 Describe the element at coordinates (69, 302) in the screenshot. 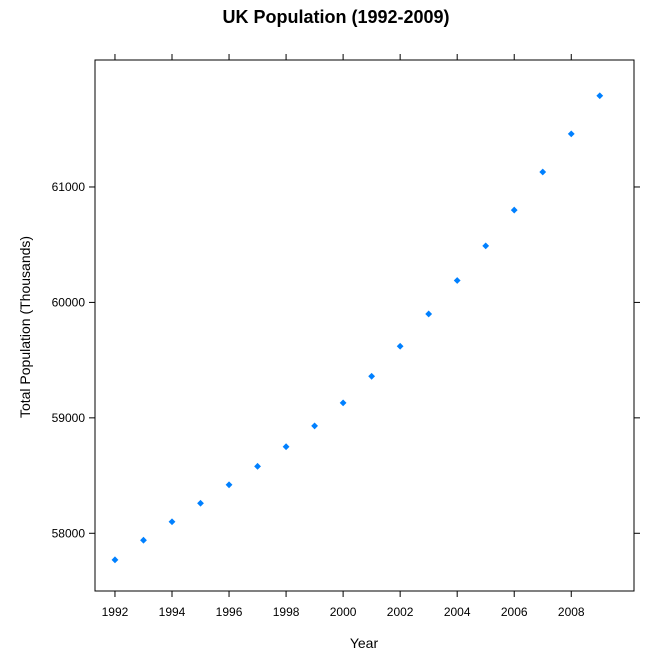

I see `y-tick-label: 60000` at that location.